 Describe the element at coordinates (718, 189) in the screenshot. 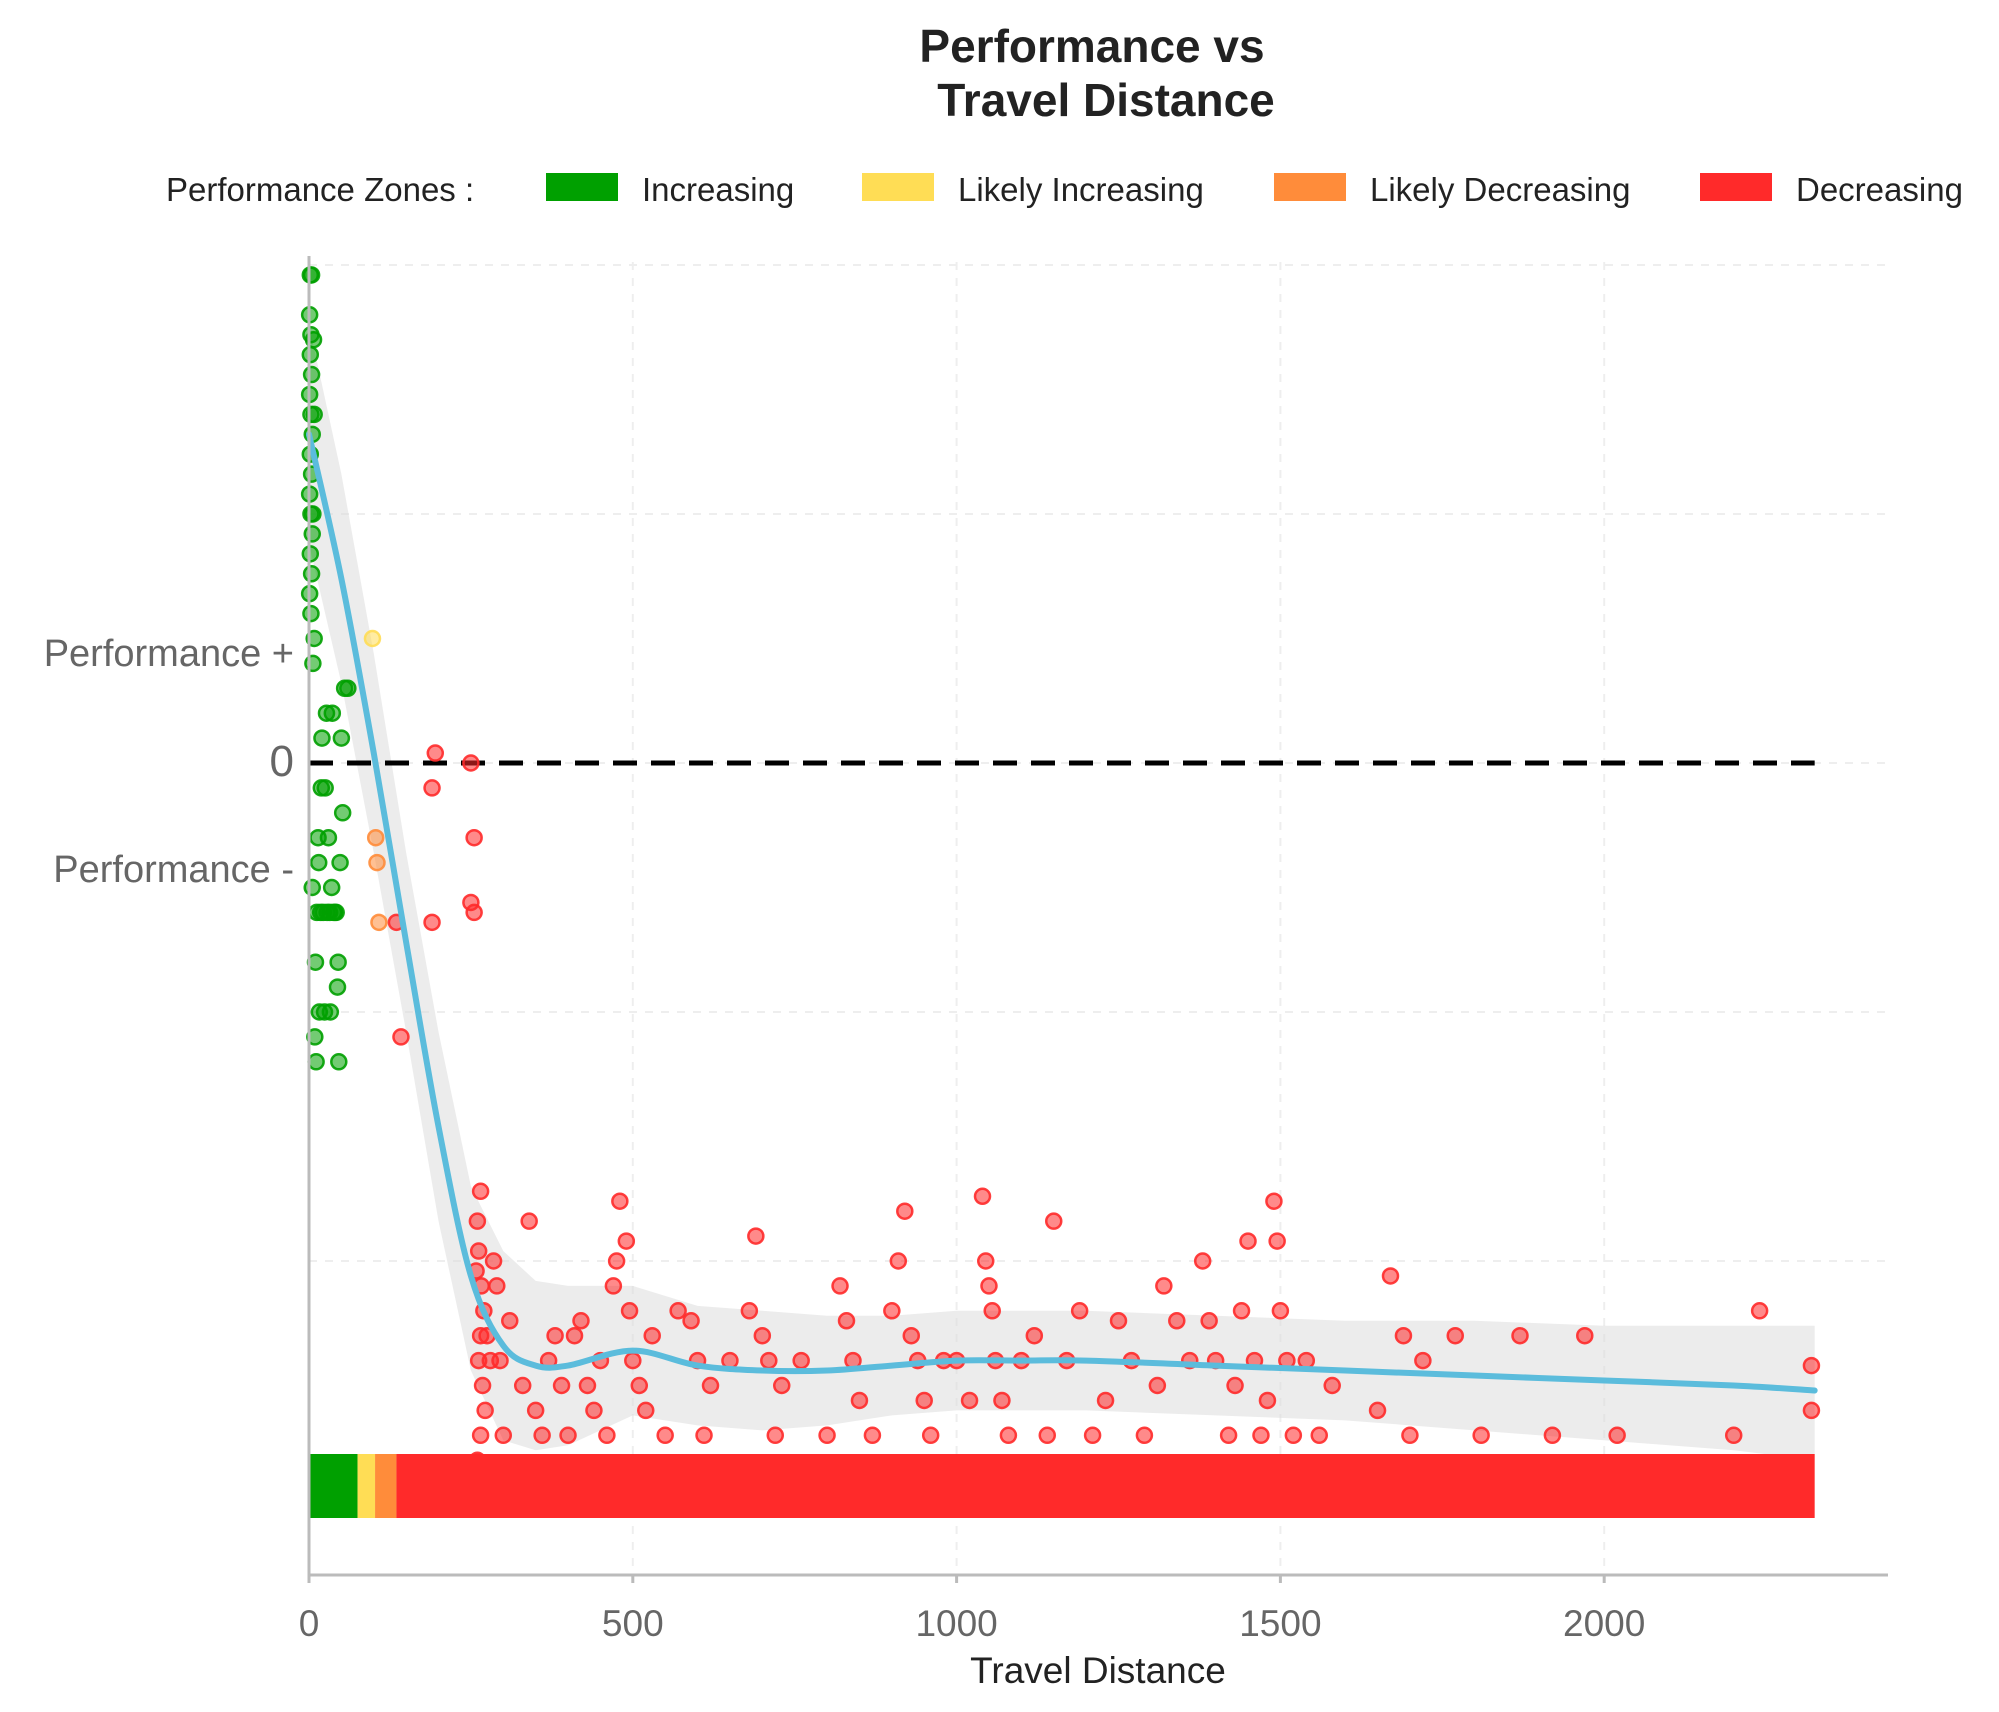

I see `legend-label-increasing: Increasing` at that location.